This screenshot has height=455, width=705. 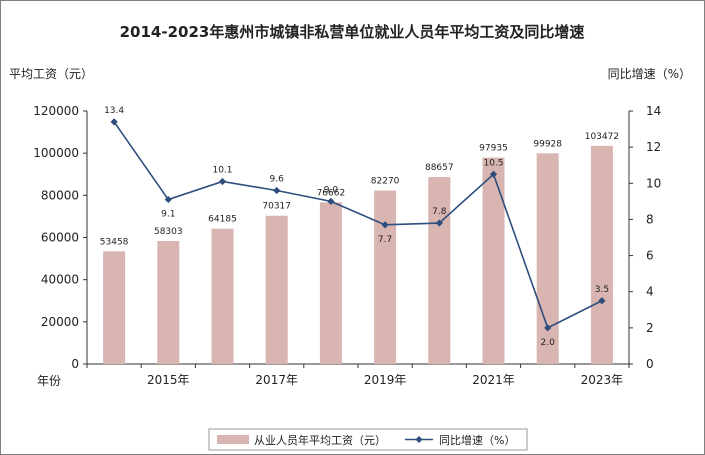 I want to click on right-tick-label: 2, so click(x=650, y=328).